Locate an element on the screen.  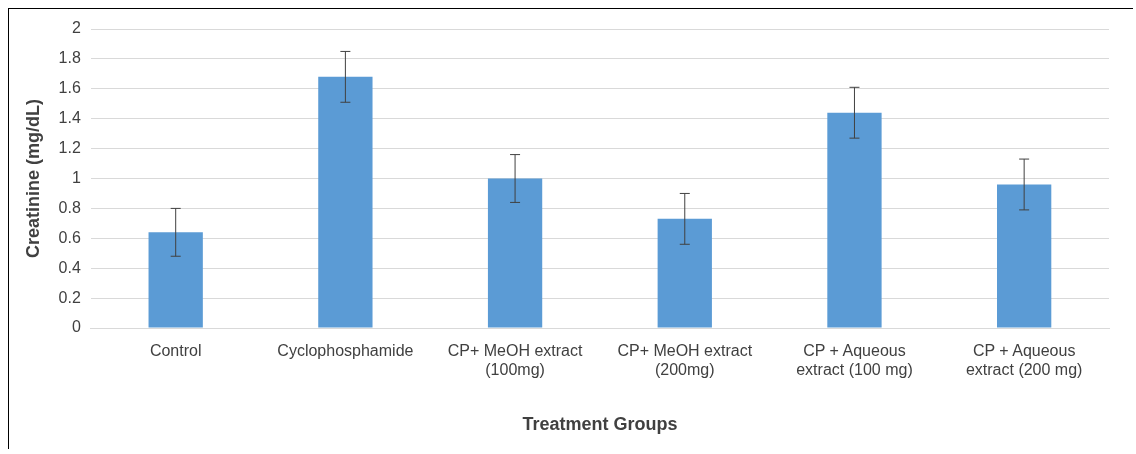
x-tick-label: CP + Aqueous extract (200 mg) is located at coordinates (1024, 360).